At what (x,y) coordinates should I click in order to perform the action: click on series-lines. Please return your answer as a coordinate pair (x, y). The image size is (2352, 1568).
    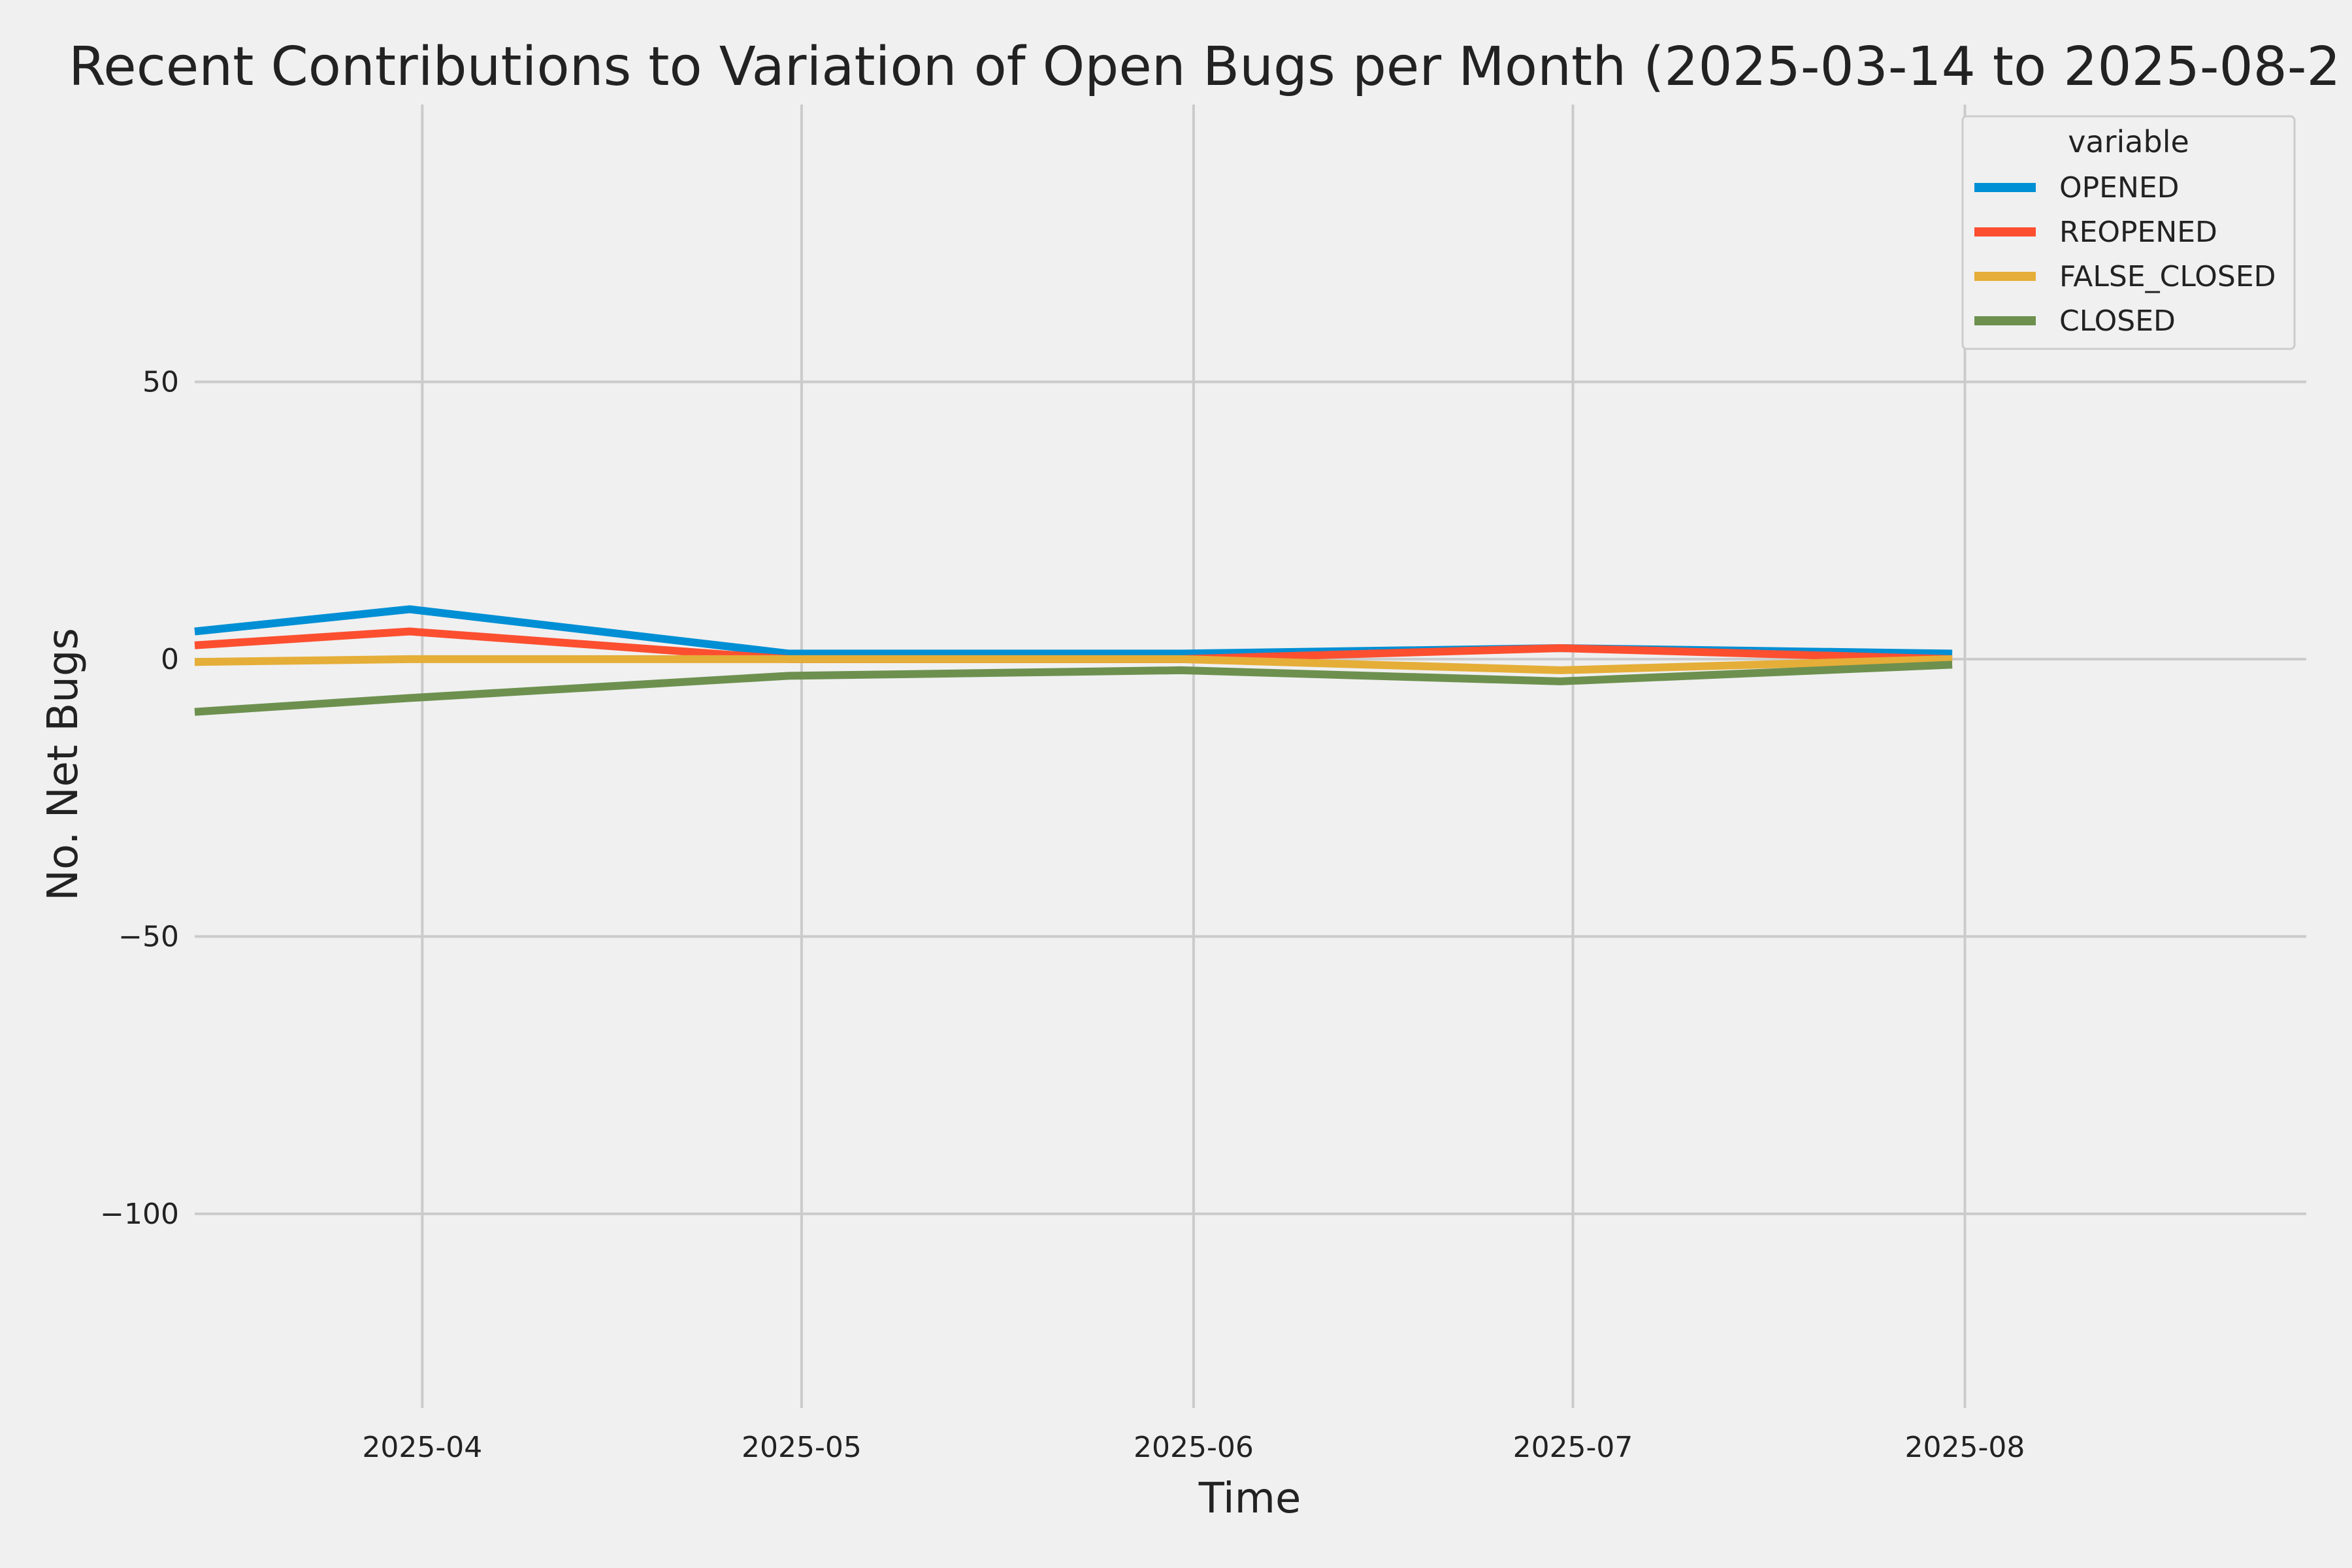
    Looking at the image, I should click on (1073, 660).